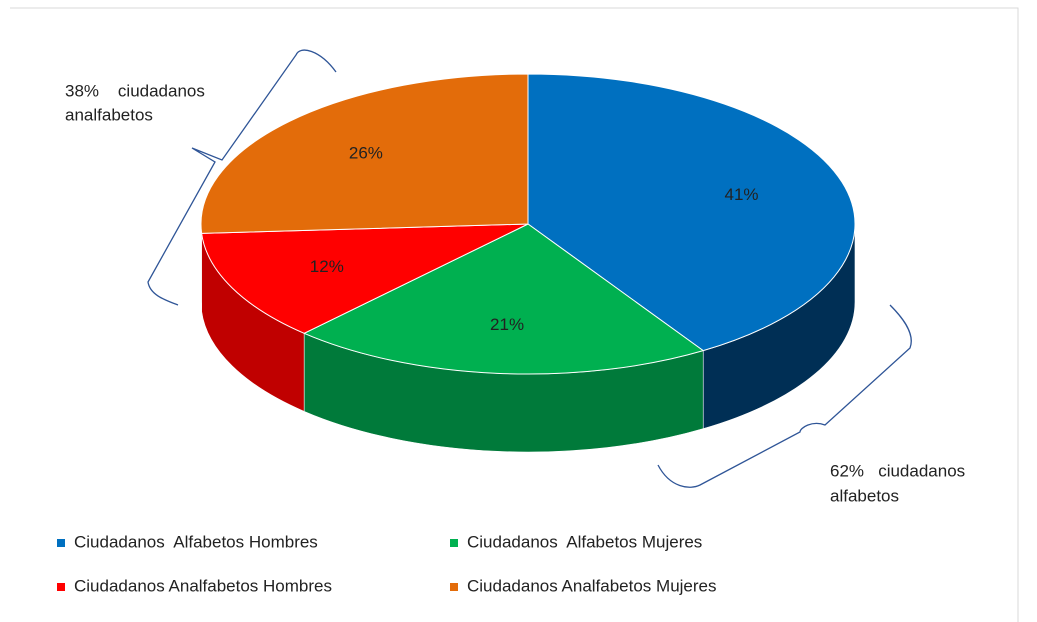  What do you see at coordinates (742, 194) in the screenshot?
I see `data-label: 41%` at bounding box center [742, 194].